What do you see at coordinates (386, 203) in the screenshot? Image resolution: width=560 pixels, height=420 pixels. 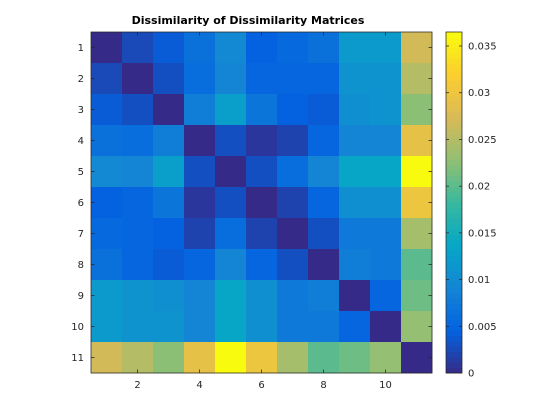 I see `heatmap-cell-r6-c10` at bounding box center [386, 203].